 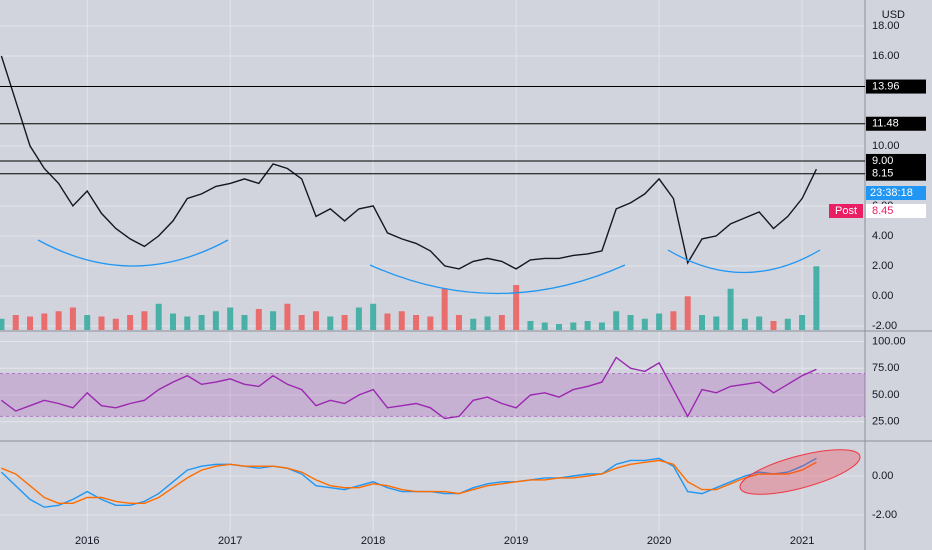 I want to click on y-tick-label: 10.00, so click(x=886, y=146).